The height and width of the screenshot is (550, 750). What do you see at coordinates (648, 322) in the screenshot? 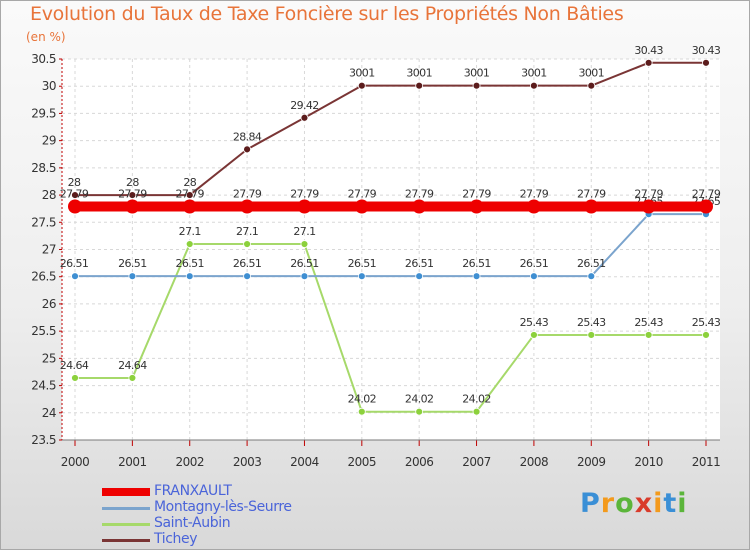
I see `data-label: 25.43` at bounding box center [648, 322].